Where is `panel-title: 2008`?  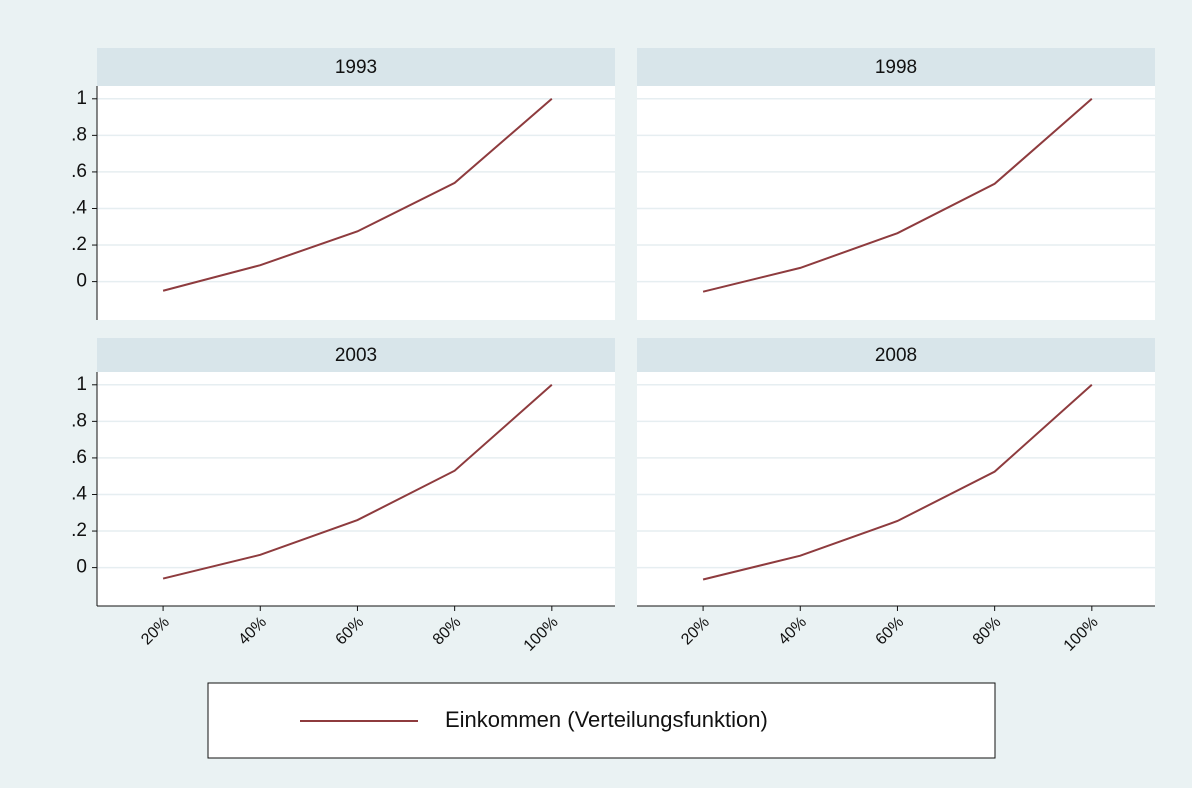
panel-title: 2008 is located at coordinates (896, 355).